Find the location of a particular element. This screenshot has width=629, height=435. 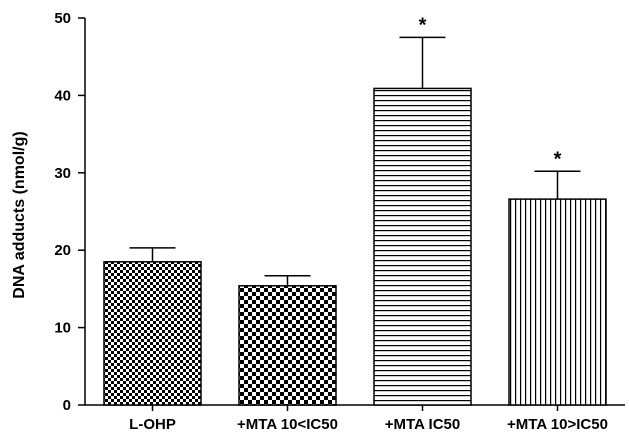

y-axis-title: DNA adducts (nmol/g) is located at coordinates (19, 214).